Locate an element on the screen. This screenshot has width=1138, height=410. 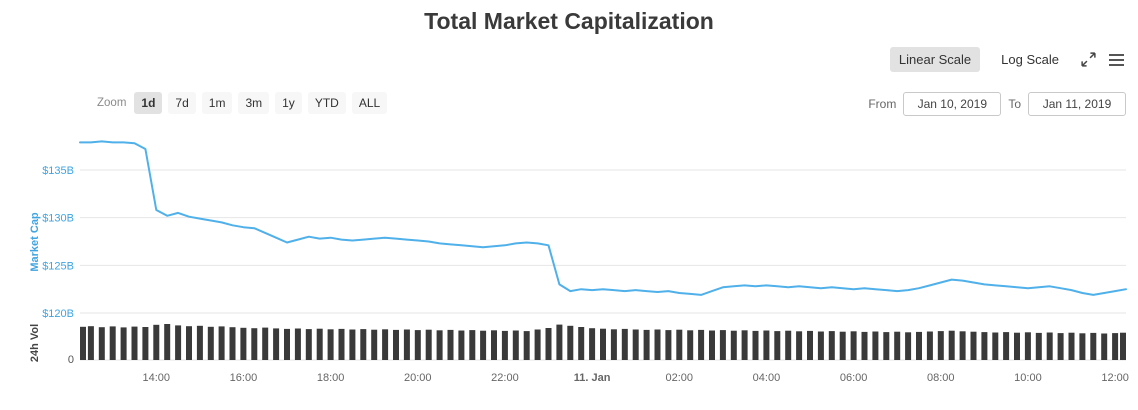
y-axis-tick-label: $120B is located at coordinates (58, 314).